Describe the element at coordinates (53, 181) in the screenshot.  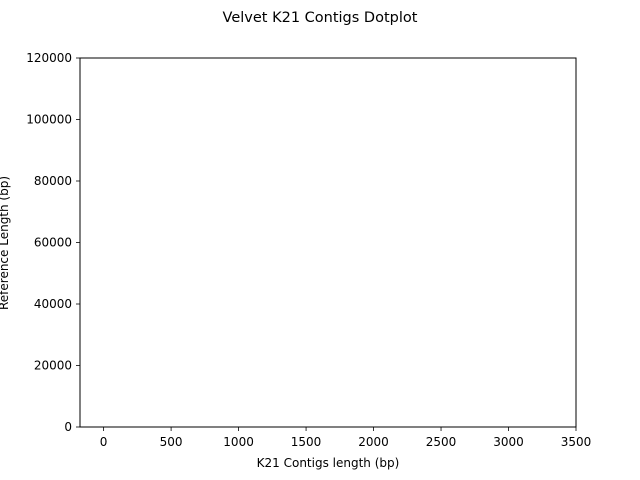
I see `y-tick-label: 80000` at that location.